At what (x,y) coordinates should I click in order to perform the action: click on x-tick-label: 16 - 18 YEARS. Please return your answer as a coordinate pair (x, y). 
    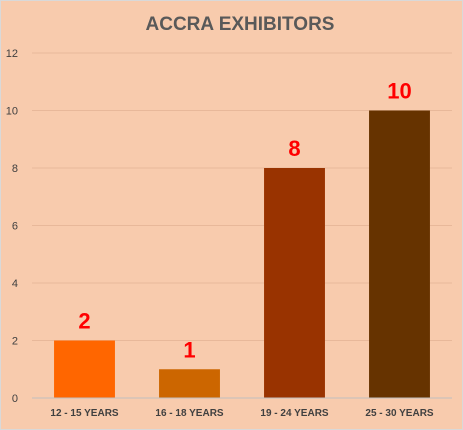
    Looking at the image, I should click on (189, 413).